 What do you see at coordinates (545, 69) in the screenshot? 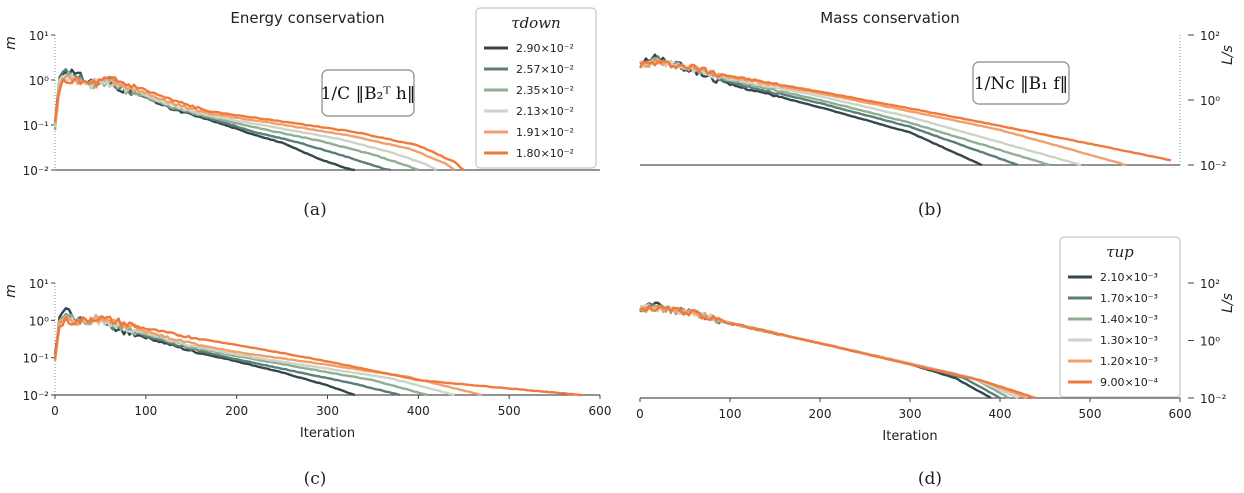
I see `legend-entry: 2.57×10⁻²` at bounding box center [545, 69].